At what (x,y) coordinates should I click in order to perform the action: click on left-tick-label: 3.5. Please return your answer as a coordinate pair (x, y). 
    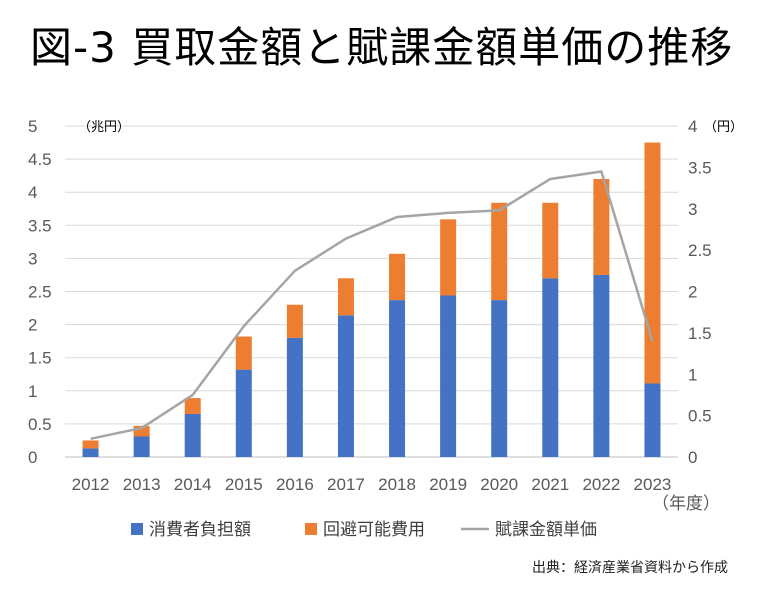
    Looking at the image, I should click on (40, 225).